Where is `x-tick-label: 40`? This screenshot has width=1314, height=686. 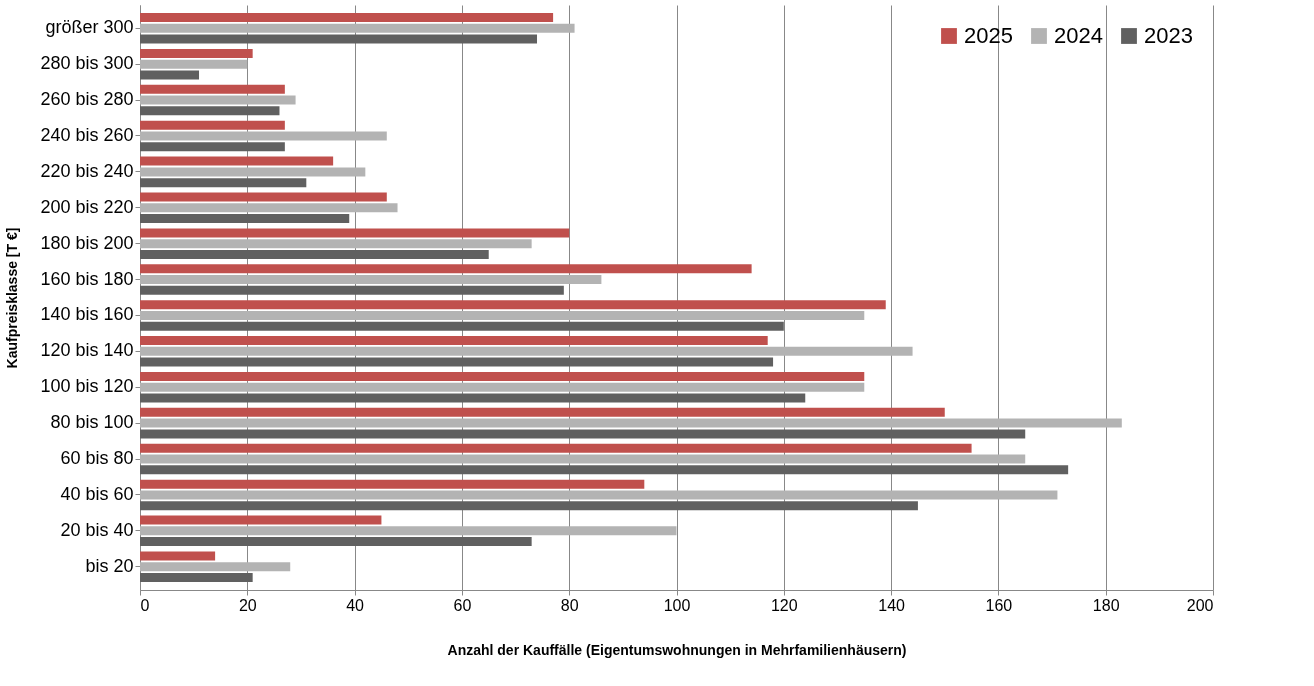 x-tick-label: 40 is located at coordinates (355, 605).